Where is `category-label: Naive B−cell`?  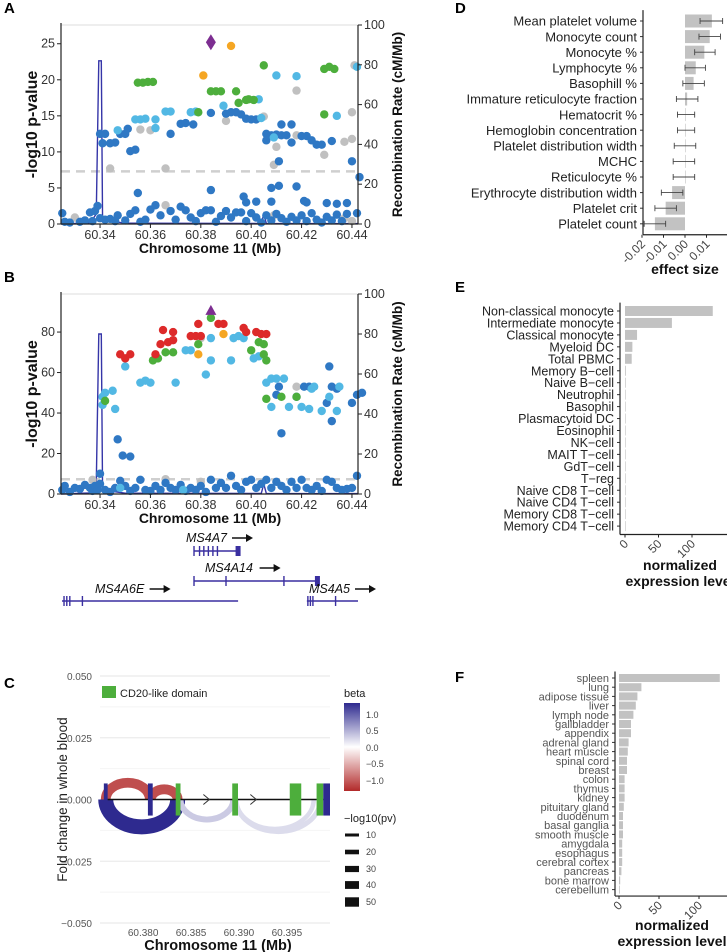
category-label: Naive B−cell is located at coordinates (579, 383).